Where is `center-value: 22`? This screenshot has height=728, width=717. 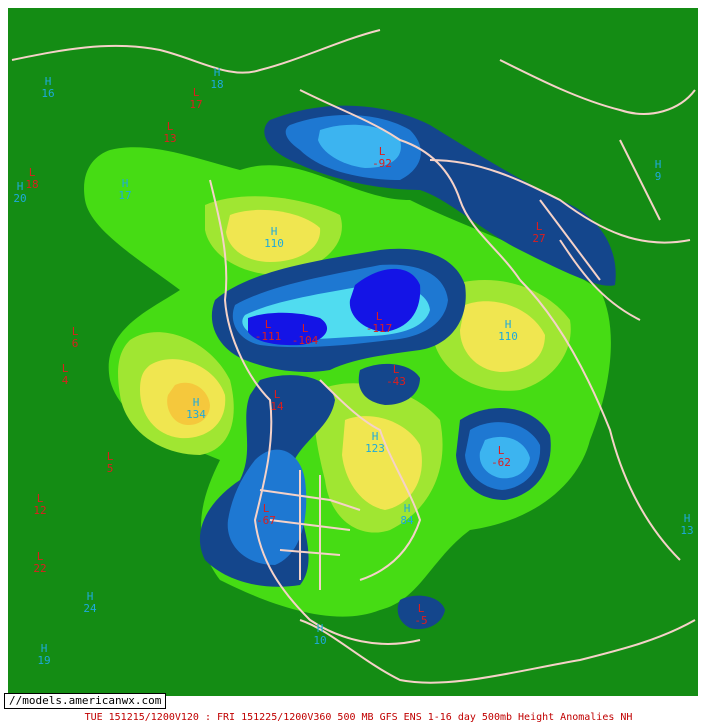
center-value: 22 is located at coordinates (39, 568).